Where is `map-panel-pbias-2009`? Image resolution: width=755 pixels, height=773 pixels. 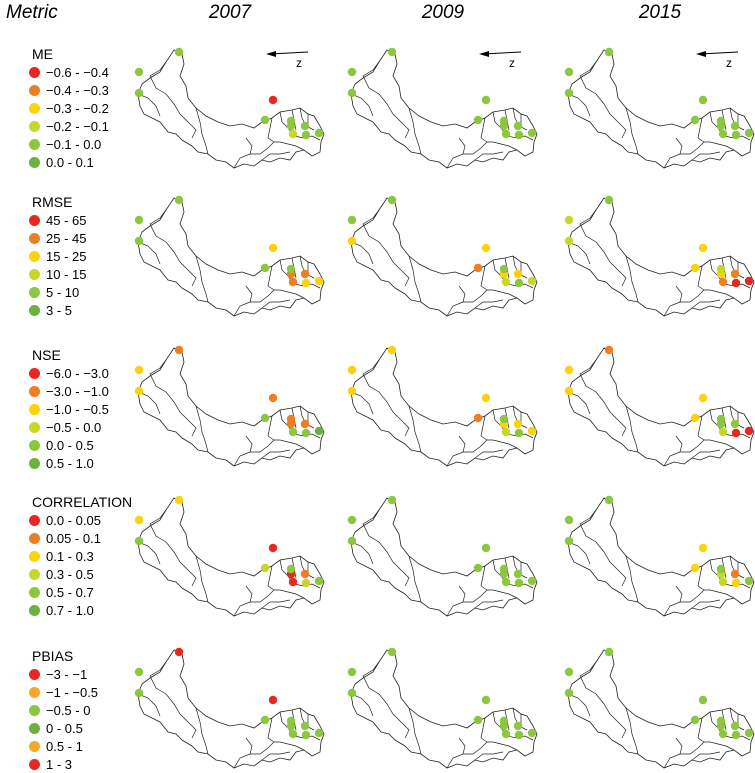 map-panel-pbias-2009 is located at coordinates (442, 708).